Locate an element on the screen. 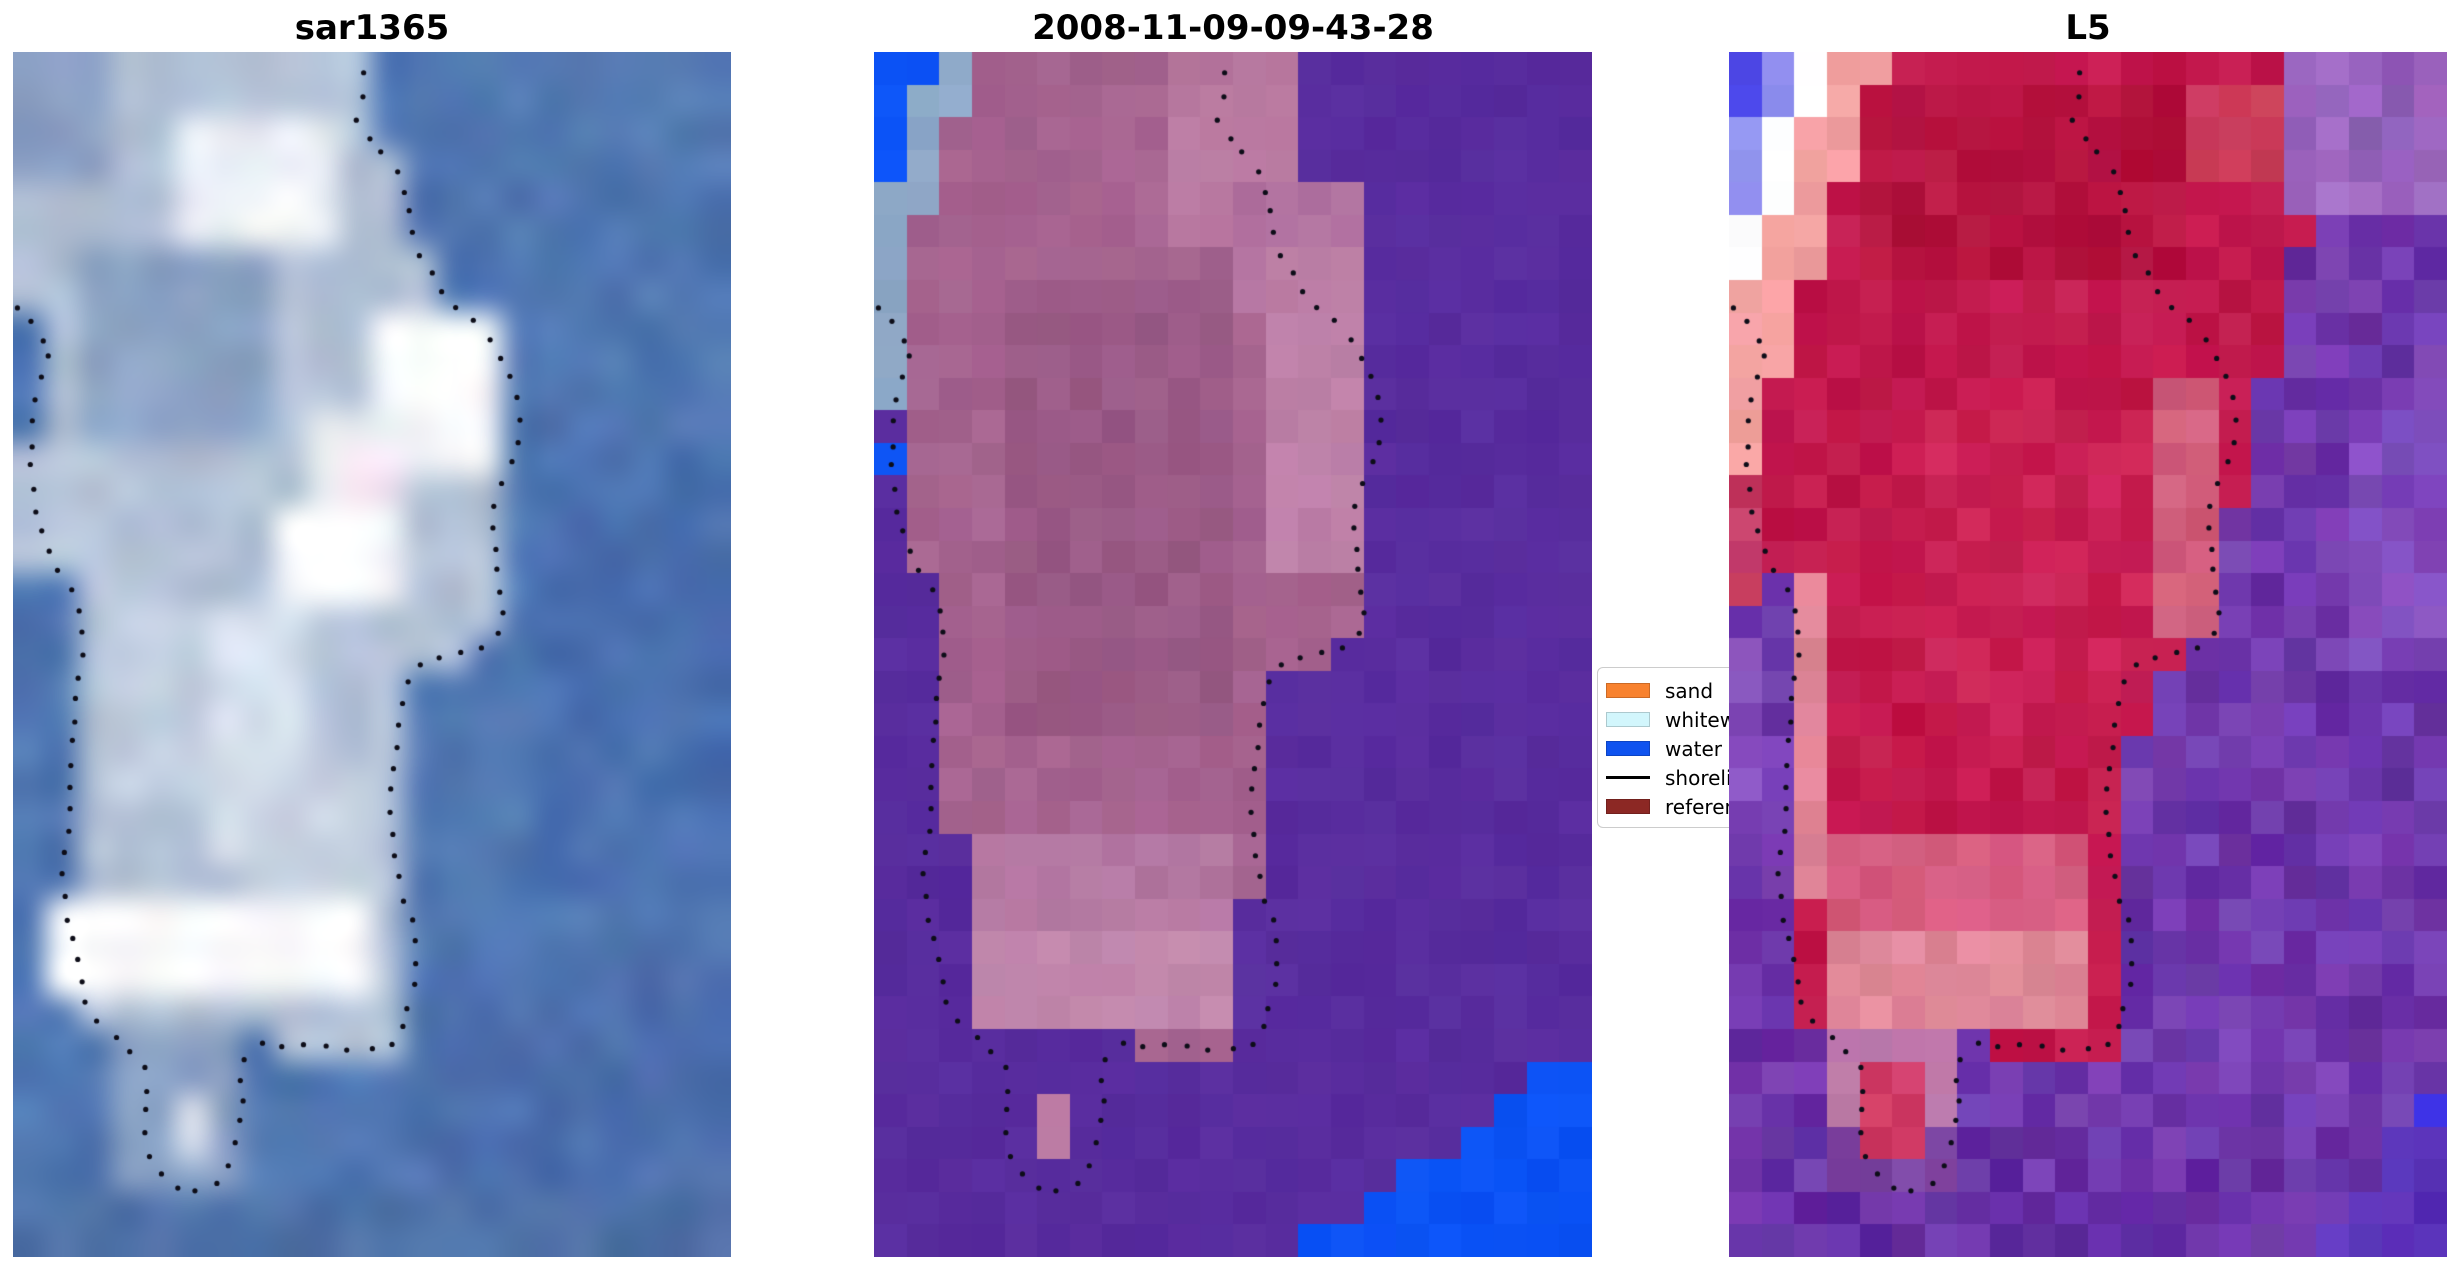 The image size is (2460, 1272). legend-item-sand: sand is located at coordinates (1694, 690).